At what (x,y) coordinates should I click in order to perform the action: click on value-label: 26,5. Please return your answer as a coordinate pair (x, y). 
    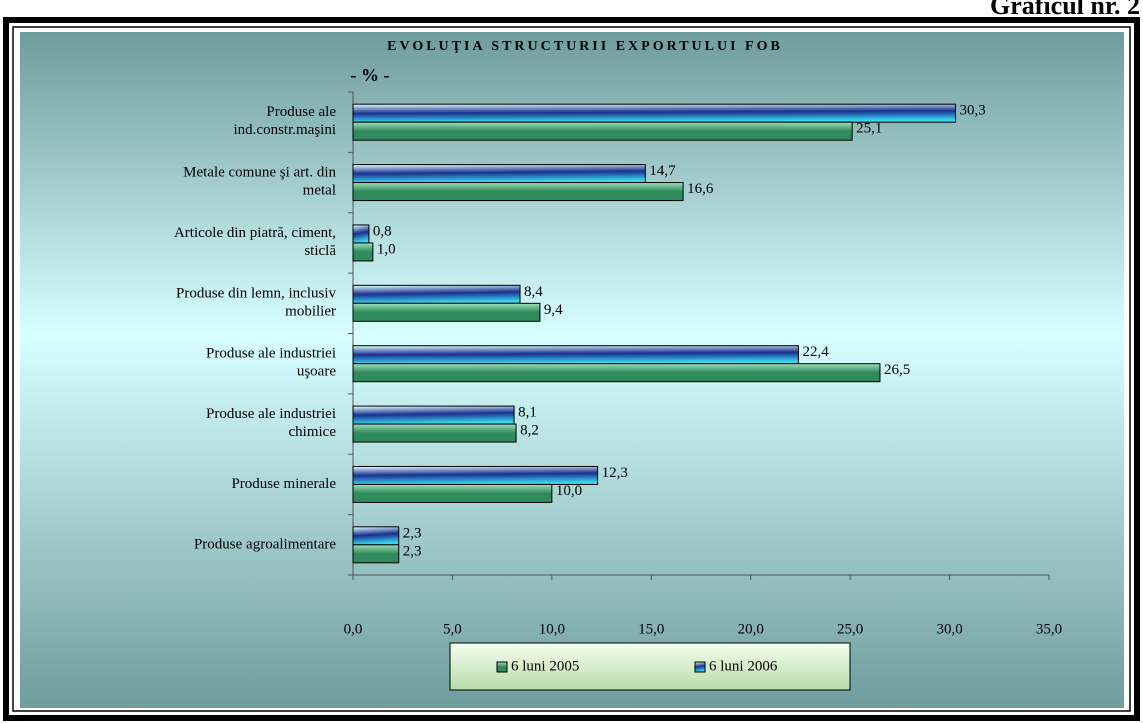
    Looking at the image, I should click on (897, 370).